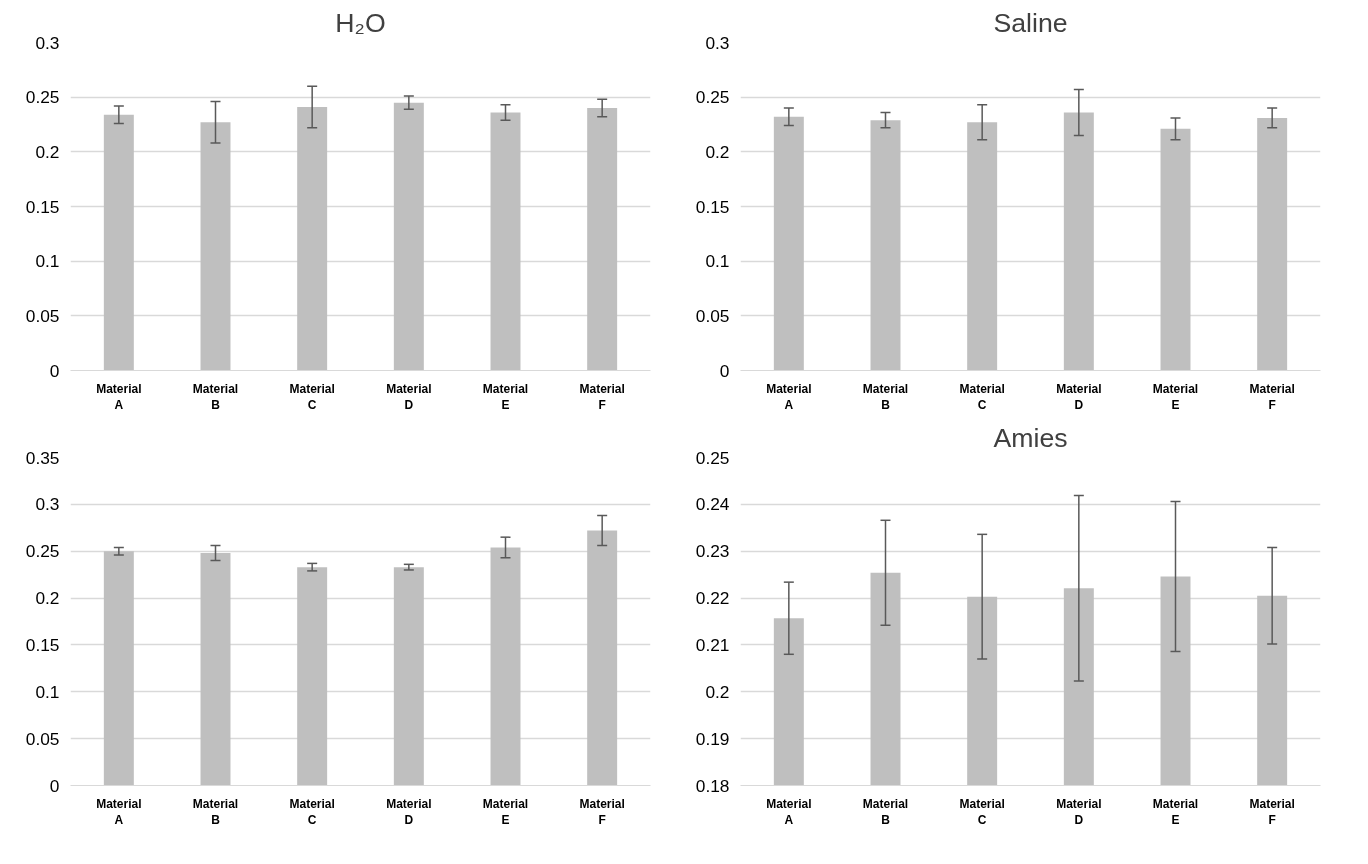 This screenshot has width=1368, height=864. What do you see at coordinates (42, 457) in the screenshot?
I see `y-tick-label: 0.35` at bounding box center [42, 457].